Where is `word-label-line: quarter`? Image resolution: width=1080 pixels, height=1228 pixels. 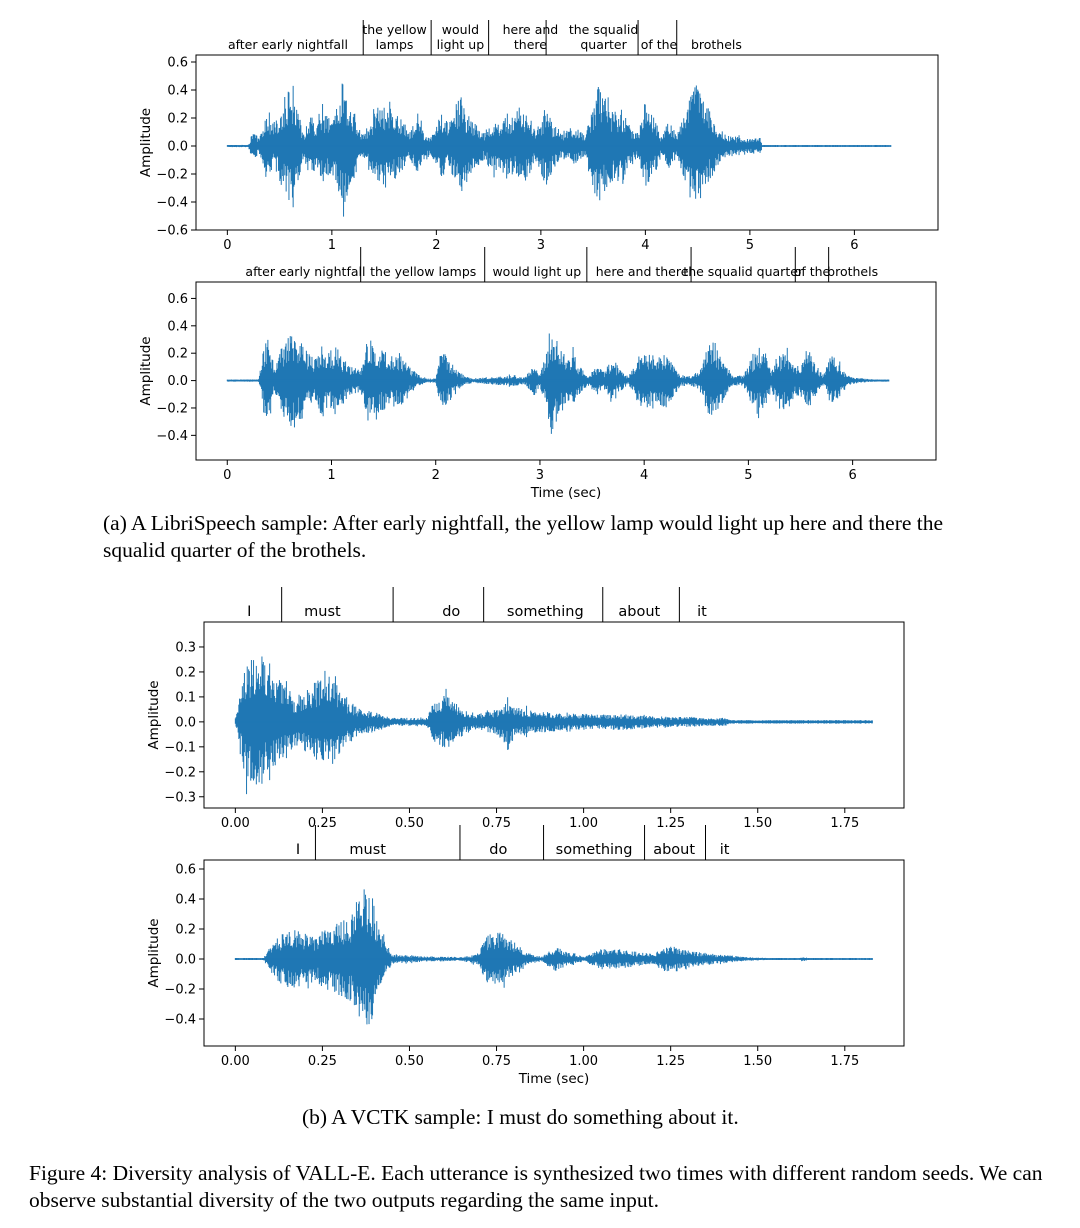
word-label-line: quarter is located at coordinates (603, 44).